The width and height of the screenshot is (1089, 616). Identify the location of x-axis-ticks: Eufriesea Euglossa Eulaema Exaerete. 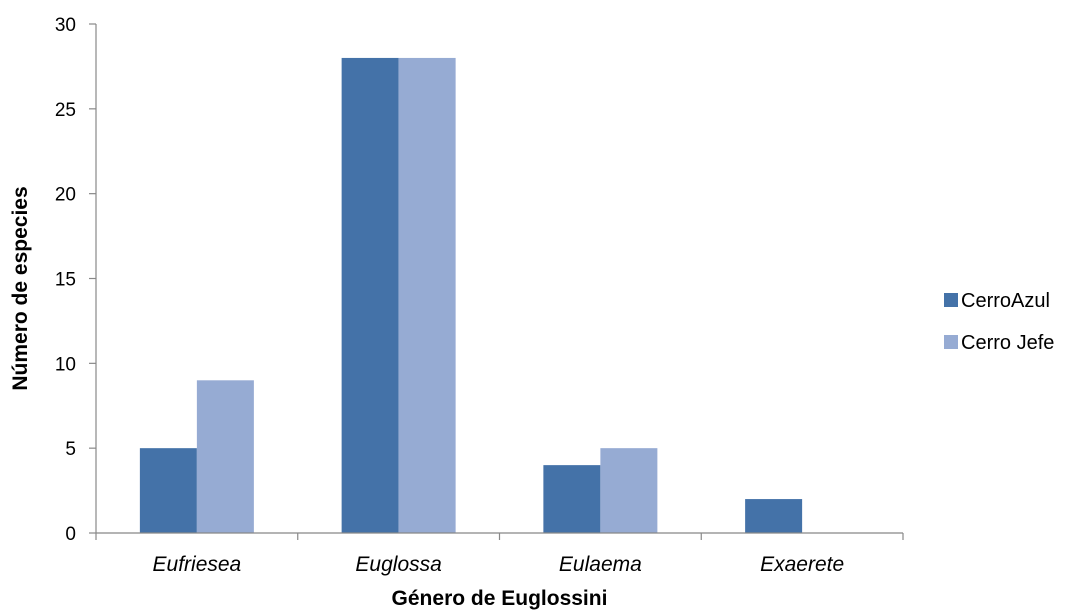
(499, 554).